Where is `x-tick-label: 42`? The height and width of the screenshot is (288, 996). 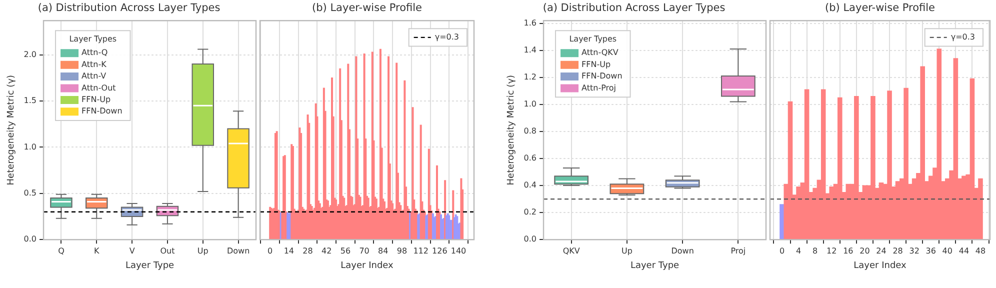
x-tick-label: 42 is located at coordinates (327, 251).